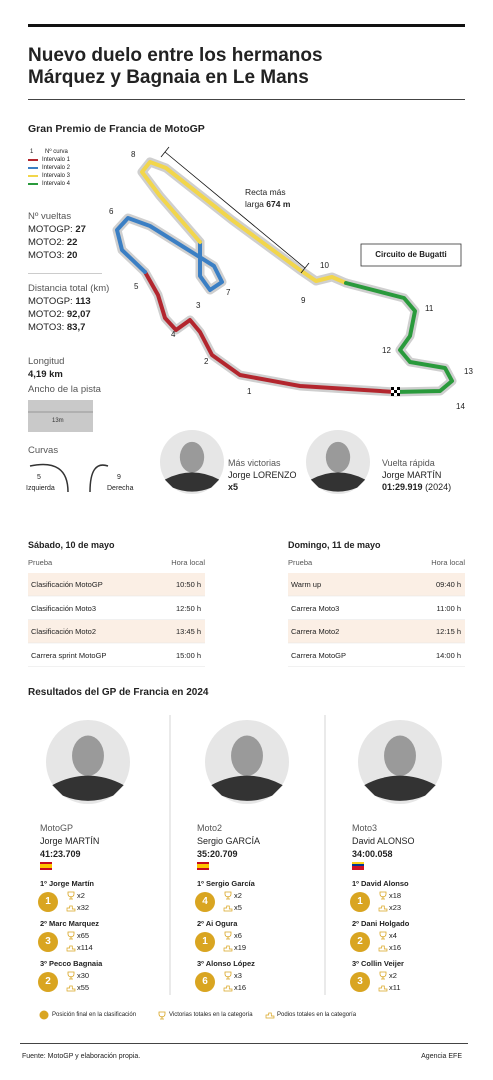 The height and width of the screenshot is (1080, 493). What do you see at coordinates (265, 192) in the screenshot?
I see `straight-label: Recta más` at bounding box center [265, 192].